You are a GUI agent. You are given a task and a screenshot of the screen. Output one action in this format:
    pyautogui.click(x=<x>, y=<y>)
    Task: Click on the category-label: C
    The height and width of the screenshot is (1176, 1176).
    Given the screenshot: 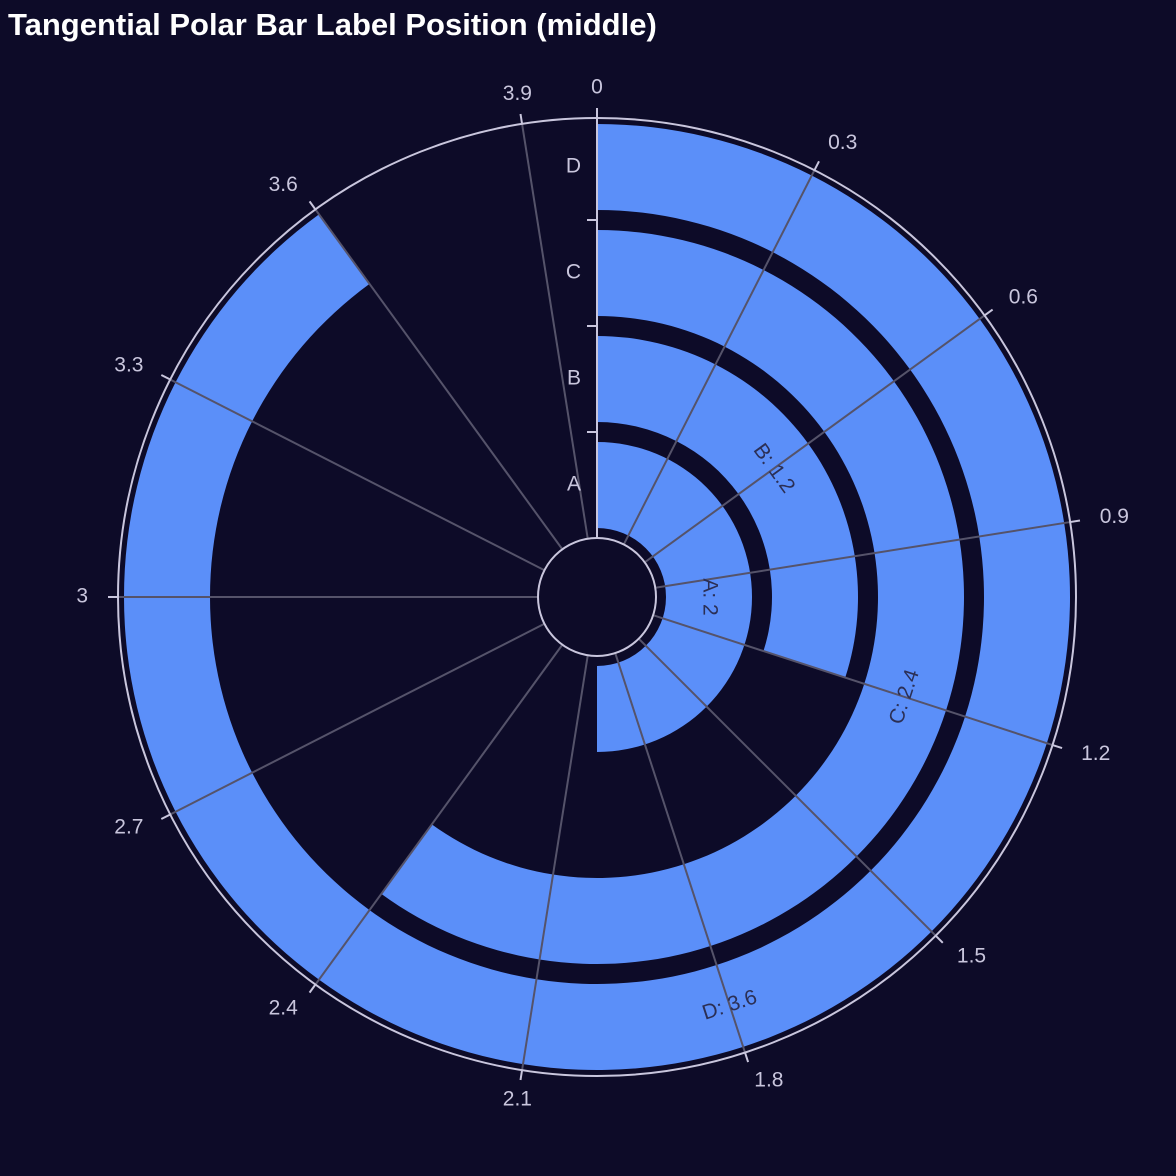 What is the action you would take?
    pyautogui.click(x=573, y=272)
    